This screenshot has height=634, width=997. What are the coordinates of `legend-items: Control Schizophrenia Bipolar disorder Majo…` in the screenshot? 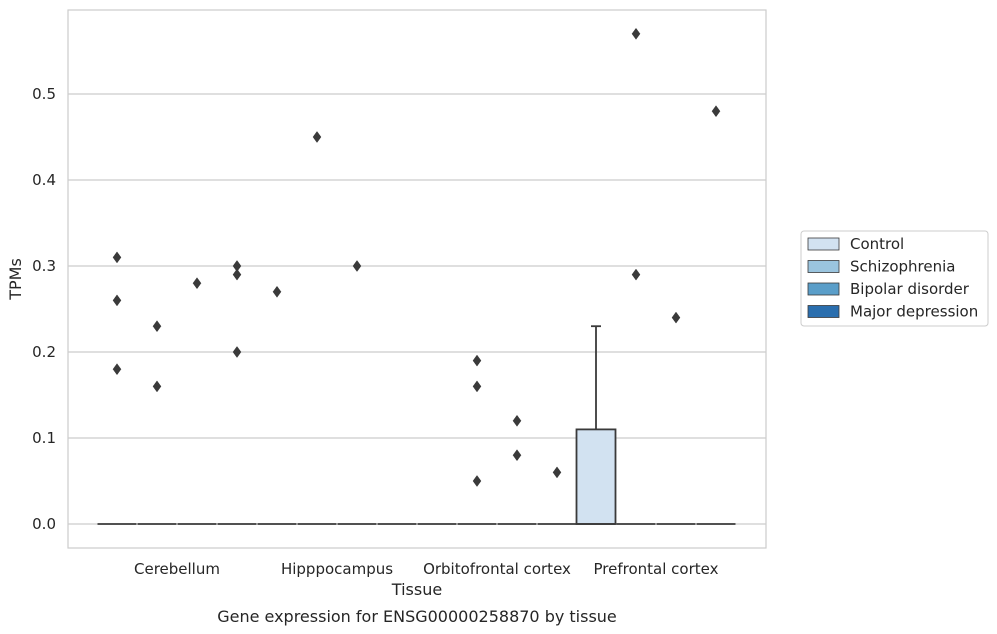 It's located at (892, 278).